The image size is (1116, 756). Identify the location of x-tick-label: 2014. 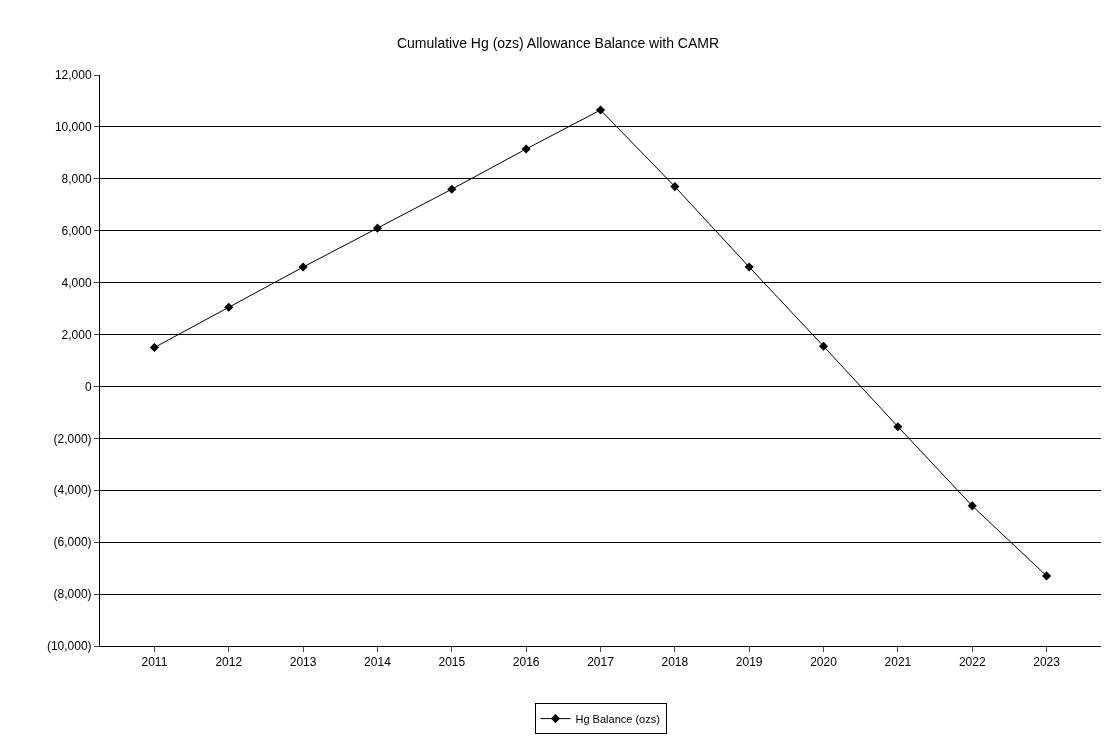
(378, 662).